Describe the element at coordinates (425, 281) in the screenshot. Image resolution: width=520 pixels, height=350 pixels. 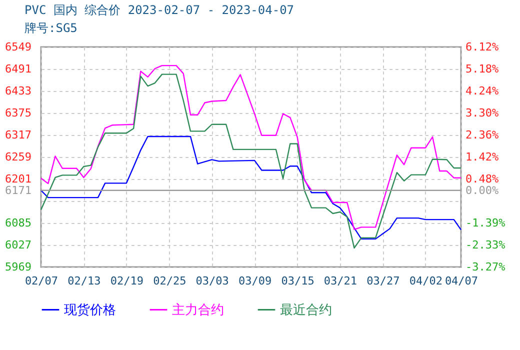
I see `x-tick-label: 04/02` at that location.